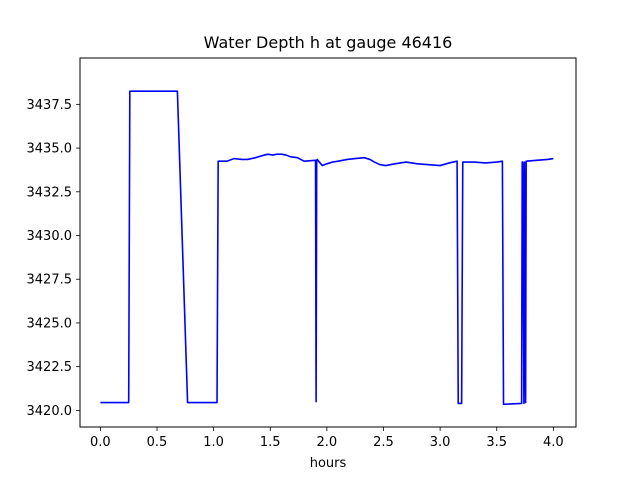  What do you see at coordinates (328, 463) in the screenshot?
I see `x-axis-title: hours` at bounding box center [328, 463].